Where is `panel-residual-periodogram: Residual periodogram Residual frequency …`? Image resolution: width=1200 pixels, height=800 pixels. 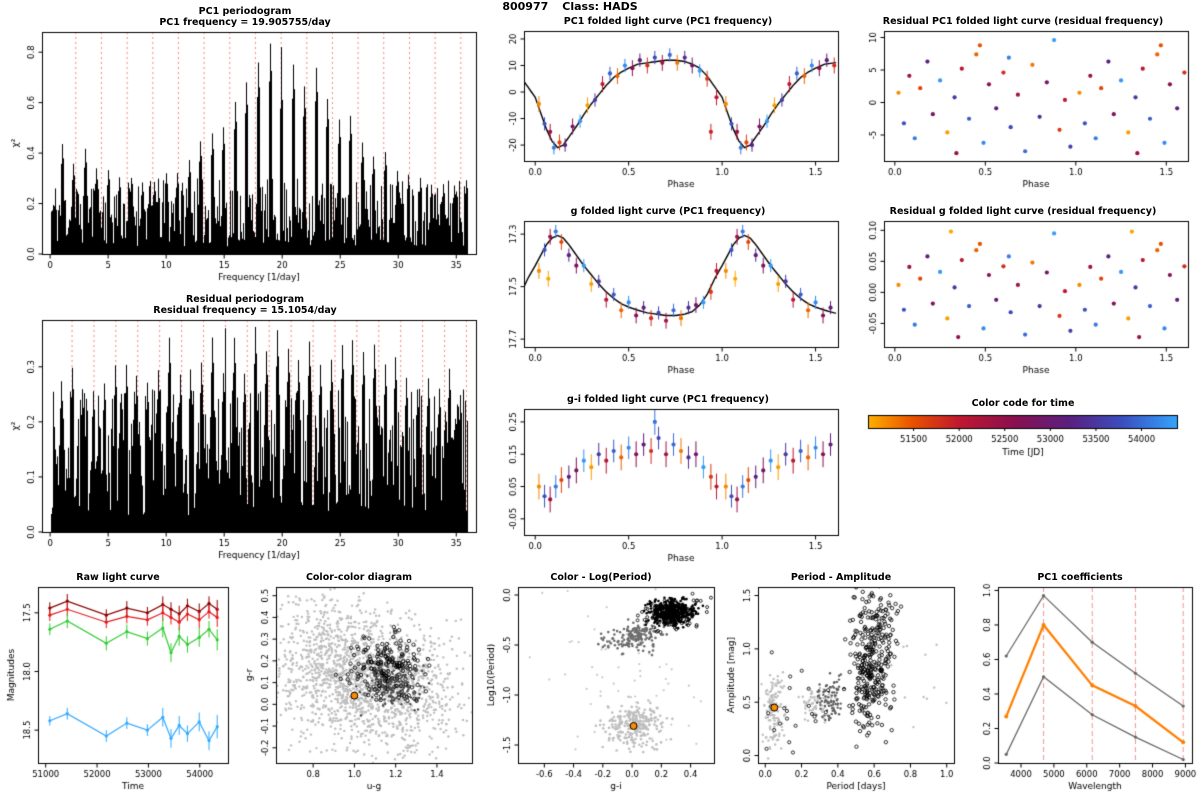 panel-residual-periodogram: Residual periodogram Residual frequency … is located at coordinates (245, 429).